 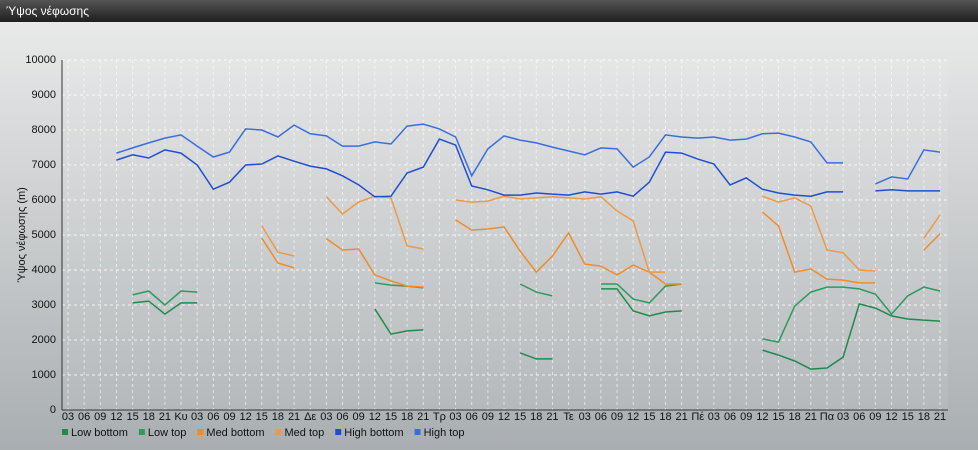 What do you see at coordinates (489, 11) in the screenshot?
I see `title-bar` at bounding box center [489, 11].